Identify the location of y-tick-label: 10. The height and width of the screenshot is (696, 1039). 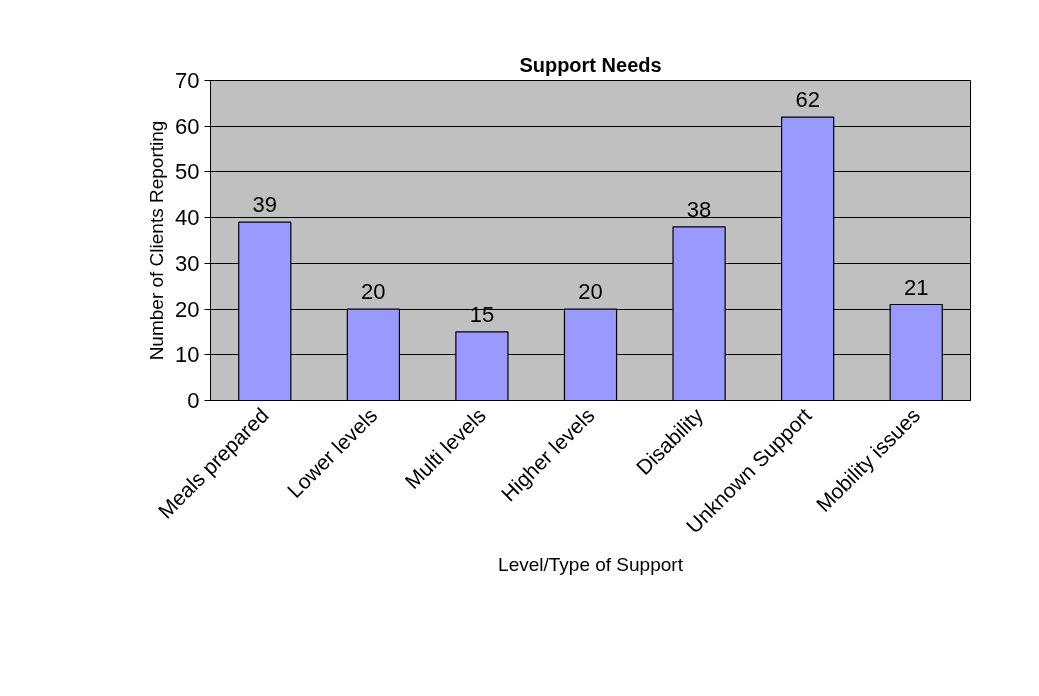
(187, 355).